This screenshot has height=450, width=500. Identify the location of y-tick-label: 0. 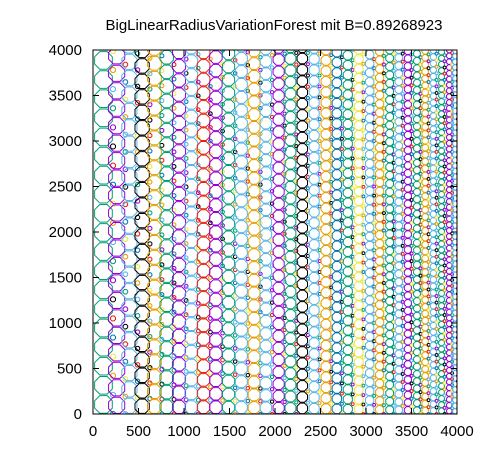
(78, 414).